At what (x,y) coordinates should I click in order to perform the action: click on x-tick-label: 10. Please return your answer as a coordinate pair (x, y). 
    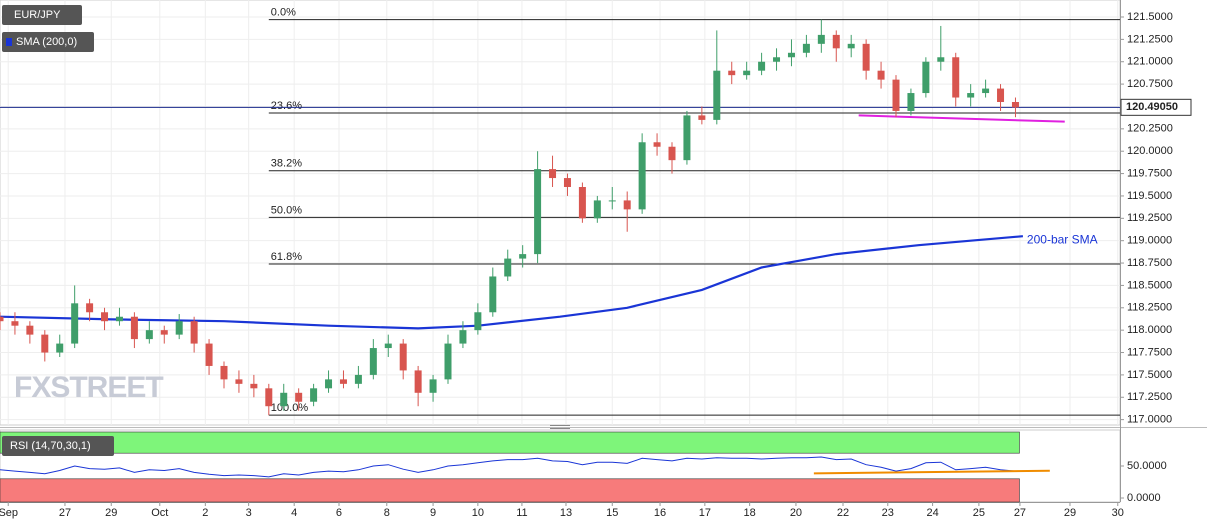
    Looking at the image, I should click on (478, 513).